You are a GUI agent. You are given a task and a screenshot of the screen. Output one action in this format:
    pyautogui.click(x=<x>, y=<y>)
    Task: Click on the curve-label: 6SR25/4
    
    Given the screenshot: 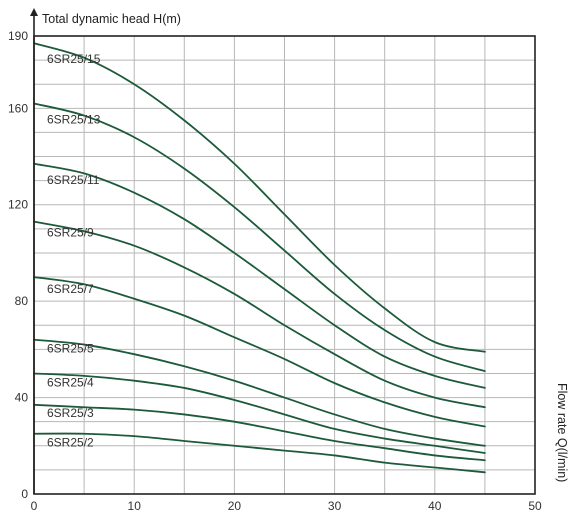 What is the action you would take?
    pyautogui.click(x=70, y=382)
    